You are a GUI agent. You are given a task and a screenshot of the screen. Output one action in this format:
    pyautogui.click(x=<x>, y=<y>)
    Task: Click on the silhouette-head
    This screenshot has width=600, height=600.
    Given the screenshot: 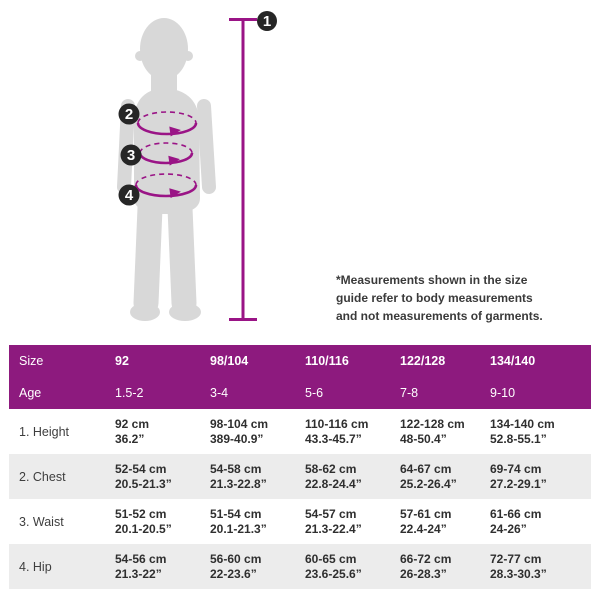 What is the action you would take?
    pyautogui.click(x=164, y=49)
    